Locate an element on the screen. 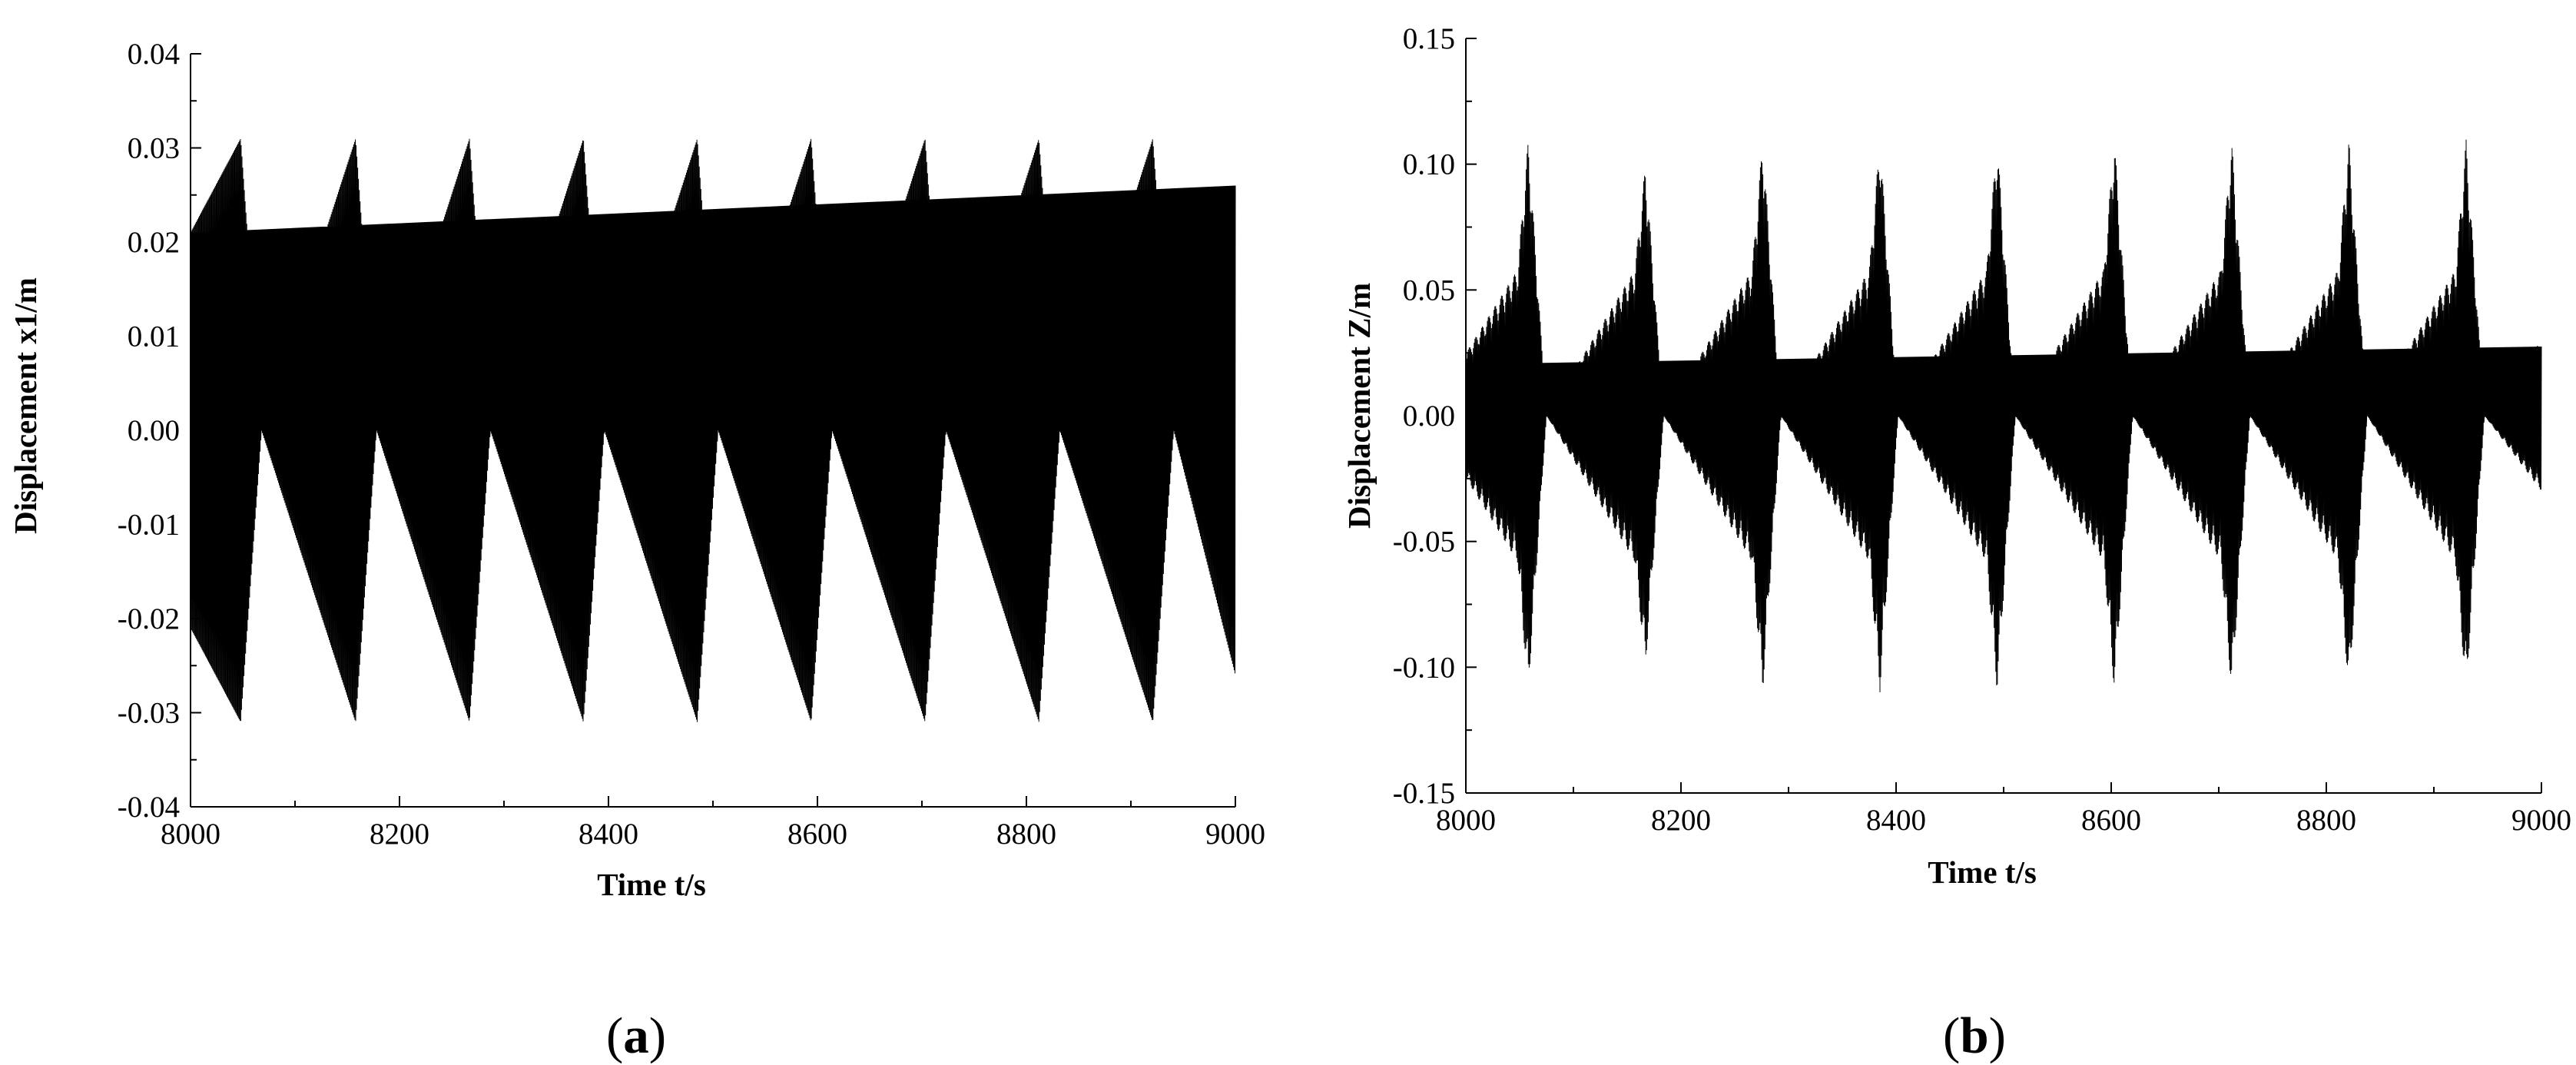 Image resolution: width=2576 pixels, height=1065 pixels. y-tick-labels-b: -0.15 -0.10 -0.05 0.00 0.05 0.10 0.15 is located at coordinates (1424, 416).